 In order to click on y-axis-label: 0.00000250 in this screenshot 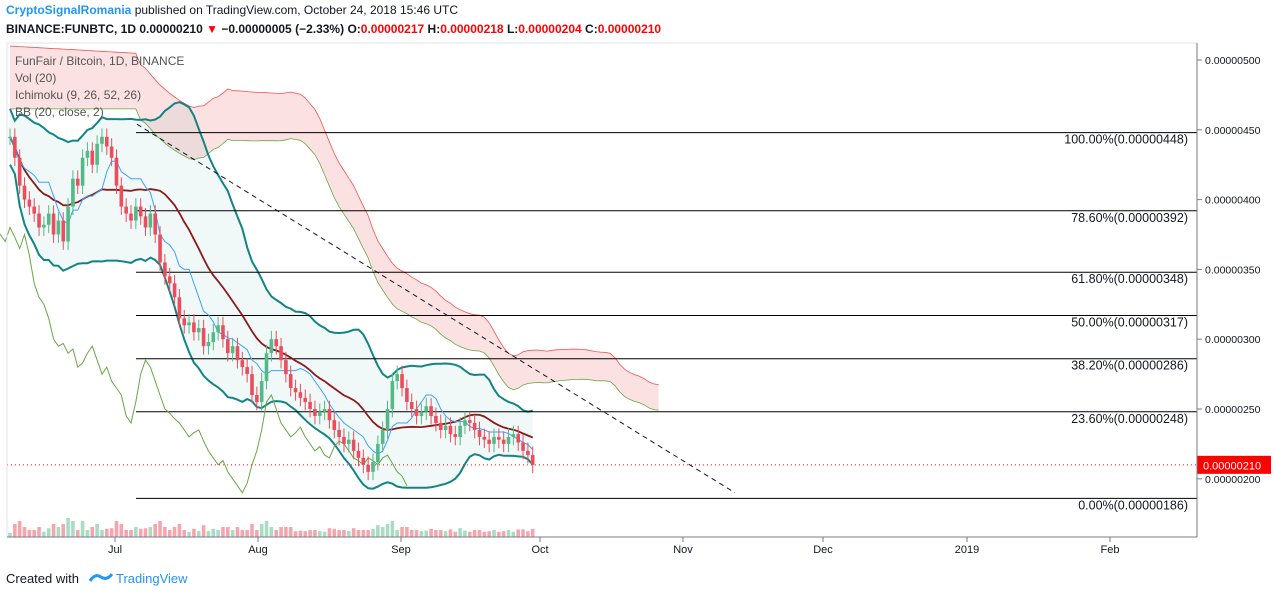, I will do `click(1233, 410)`.